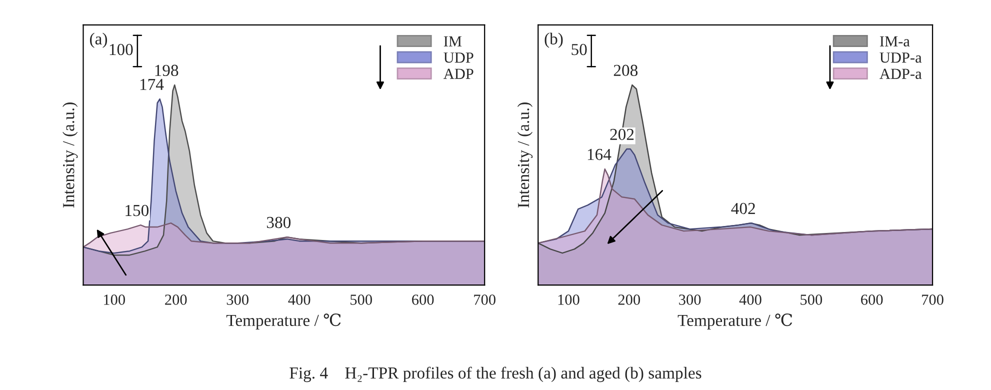 The width and height of the screenshot is (991, 390). What do you see at coordinates (166, 70) in the screenshot?
I see `annotation: 198` at bounding box center [166, 70].